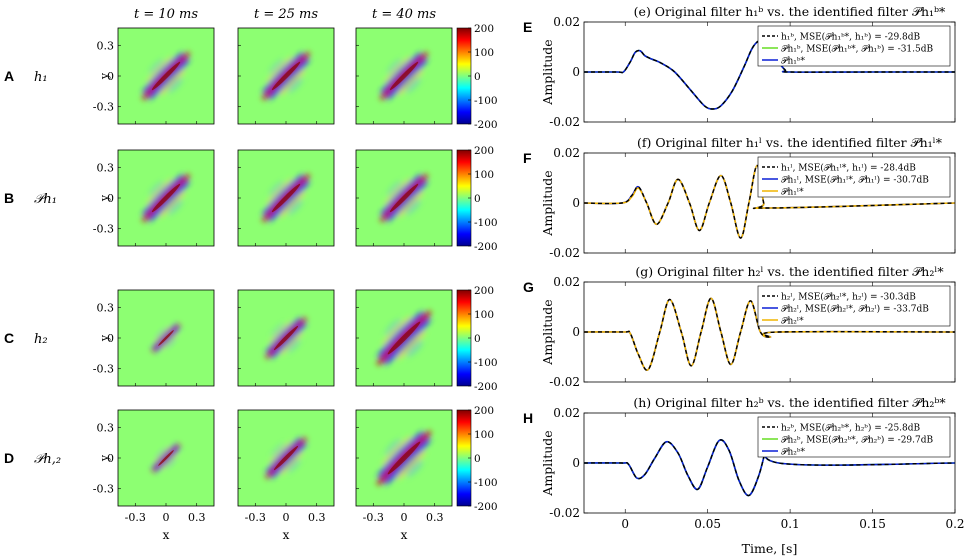  I want to click on panel-label: B, so click(9, 198).